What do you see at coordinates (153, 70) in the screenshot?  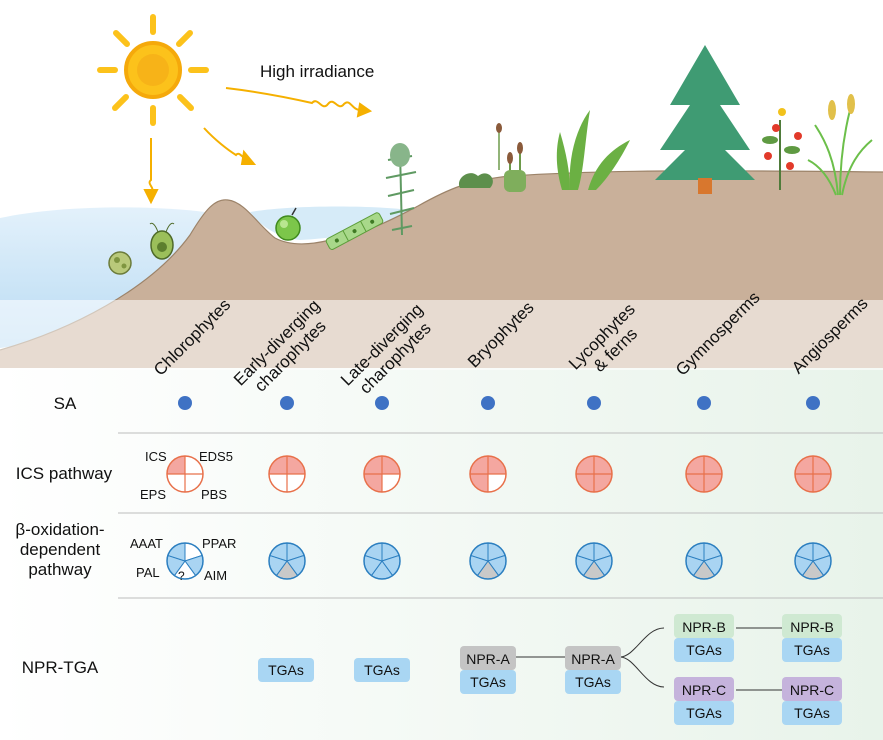 I see `sun-icon` at bounding box center [153, 70].